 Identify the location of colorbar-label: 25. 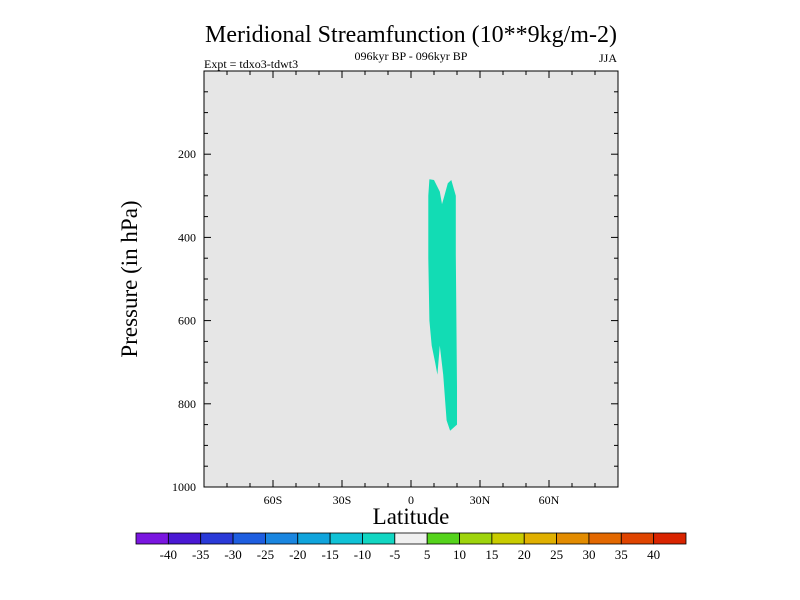
(556, 554).